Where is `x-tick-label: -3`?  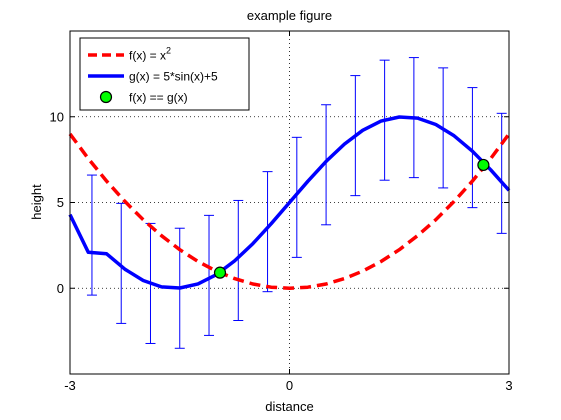 x-tick-label: -3 is located at coordinates (70, 385).